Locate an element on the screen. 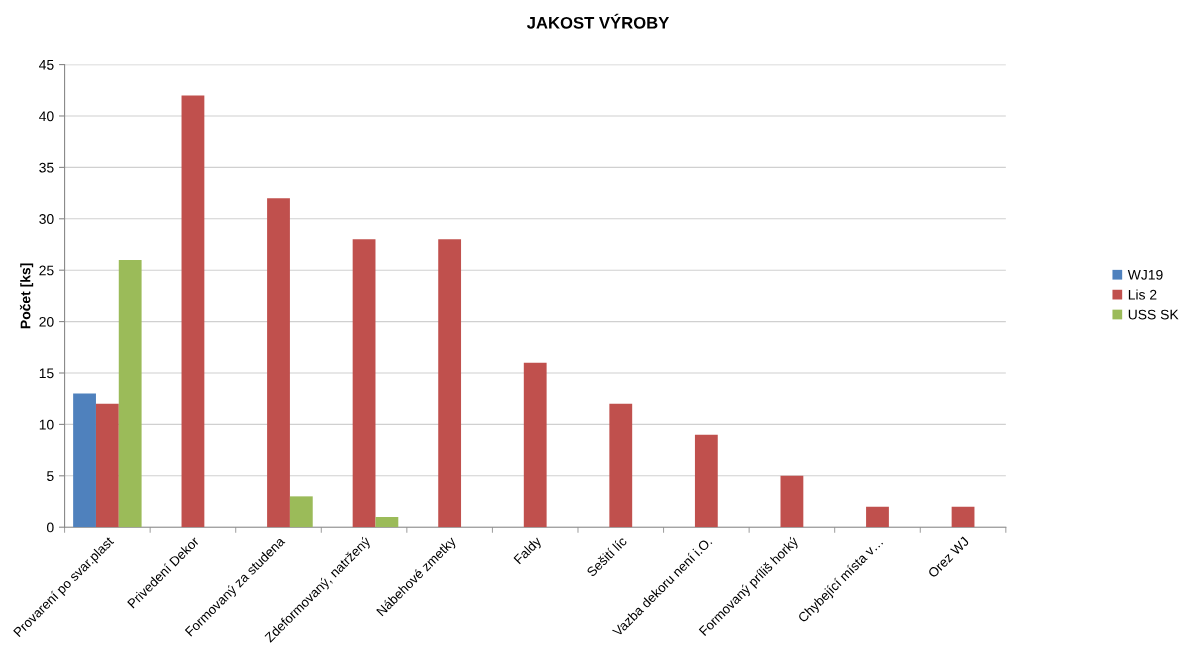 This screenshot has height=659, width=1196. y-tick-label: 15 is located at coordinates (46, 373).